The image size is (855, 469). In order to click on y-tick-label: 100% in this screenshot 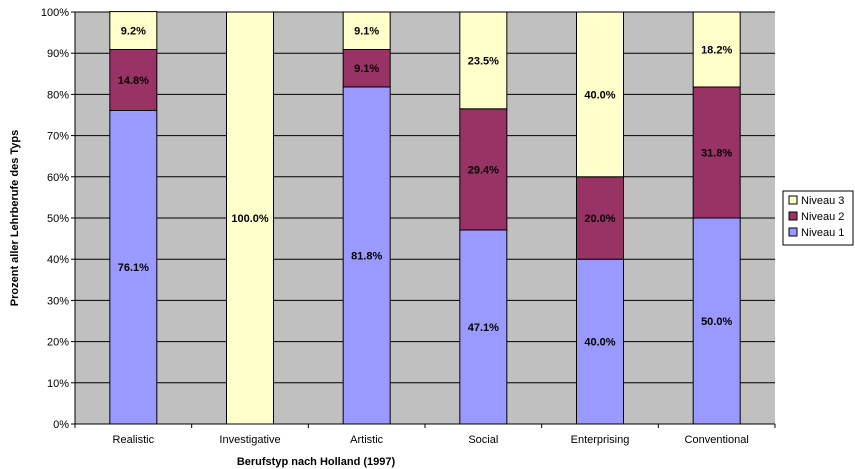, I will do `click(55, 13)`.